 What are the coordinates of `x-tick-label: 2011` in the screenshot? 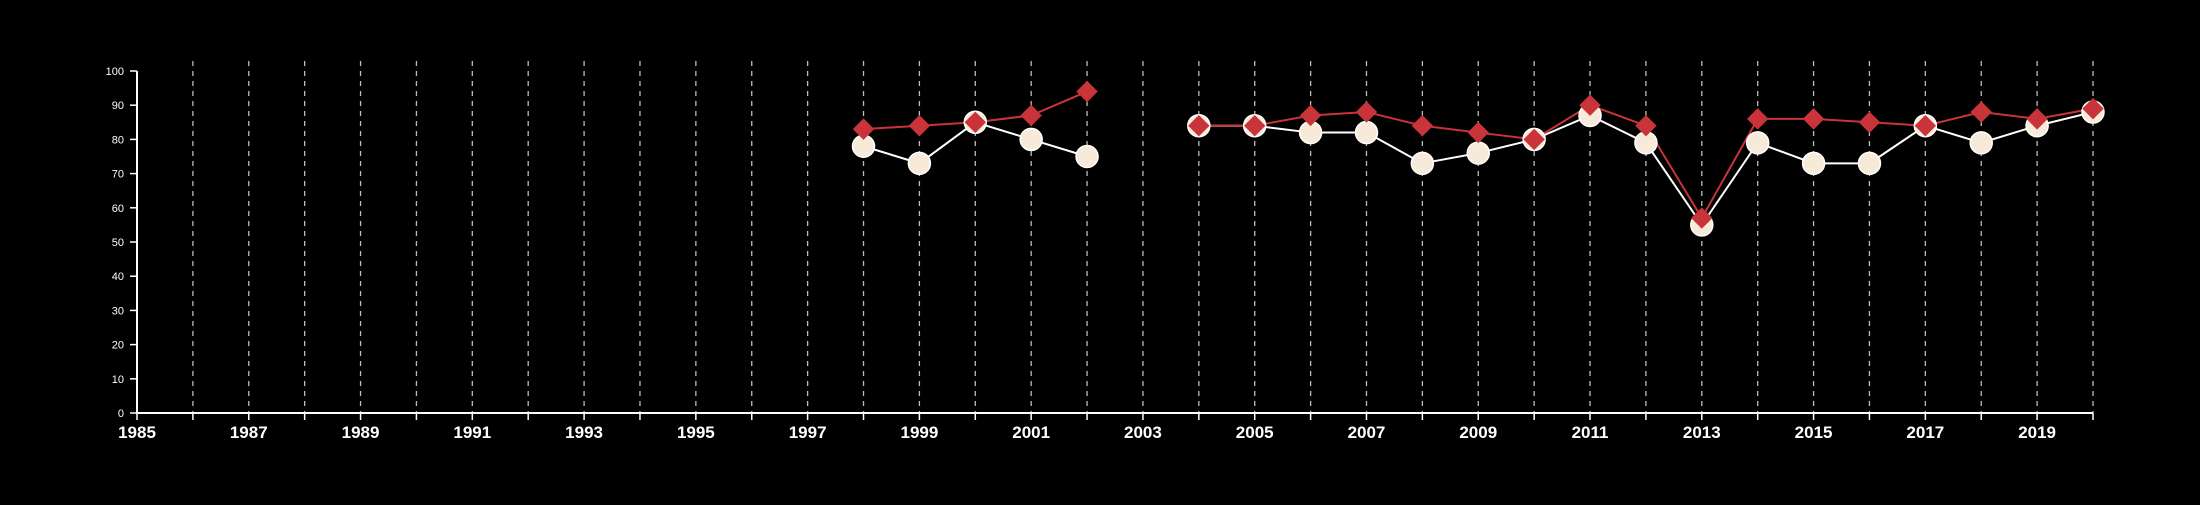 It's located at (1590, 432).